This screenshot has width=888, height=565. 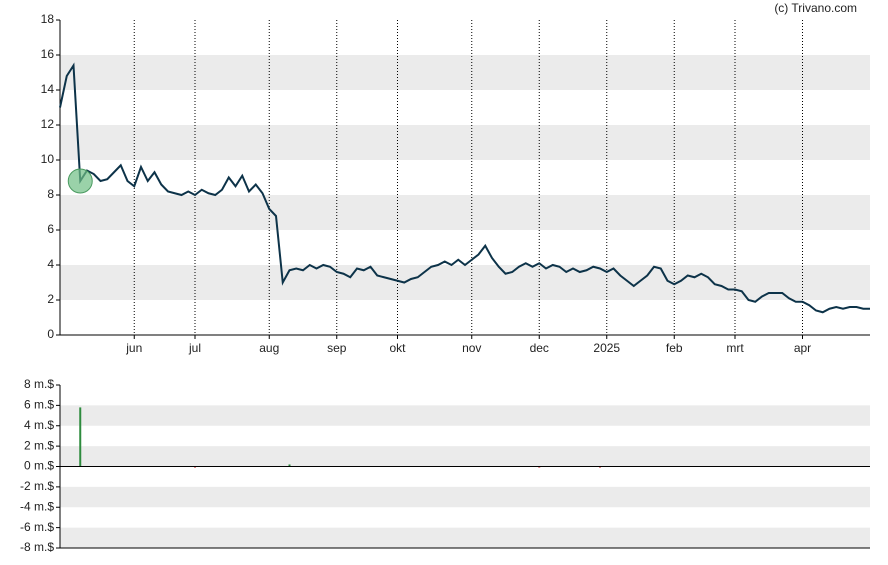 What do you see at coordinates (471, 348) in the screenshot?
I see `x-tick-label: nov` at bounding box center [471, 348].